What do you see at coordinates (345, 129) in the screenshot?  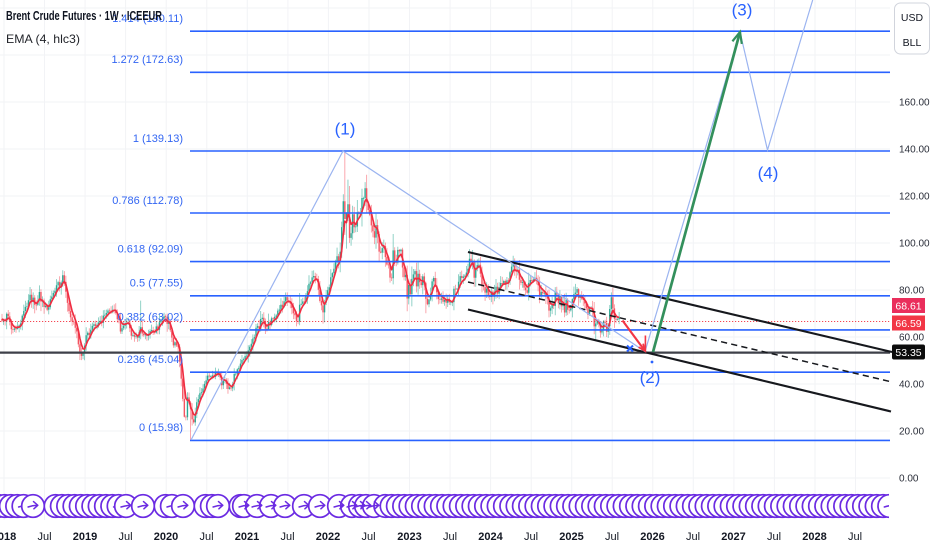 I see `svg-text: (1)` at bounding box center [345, 129].